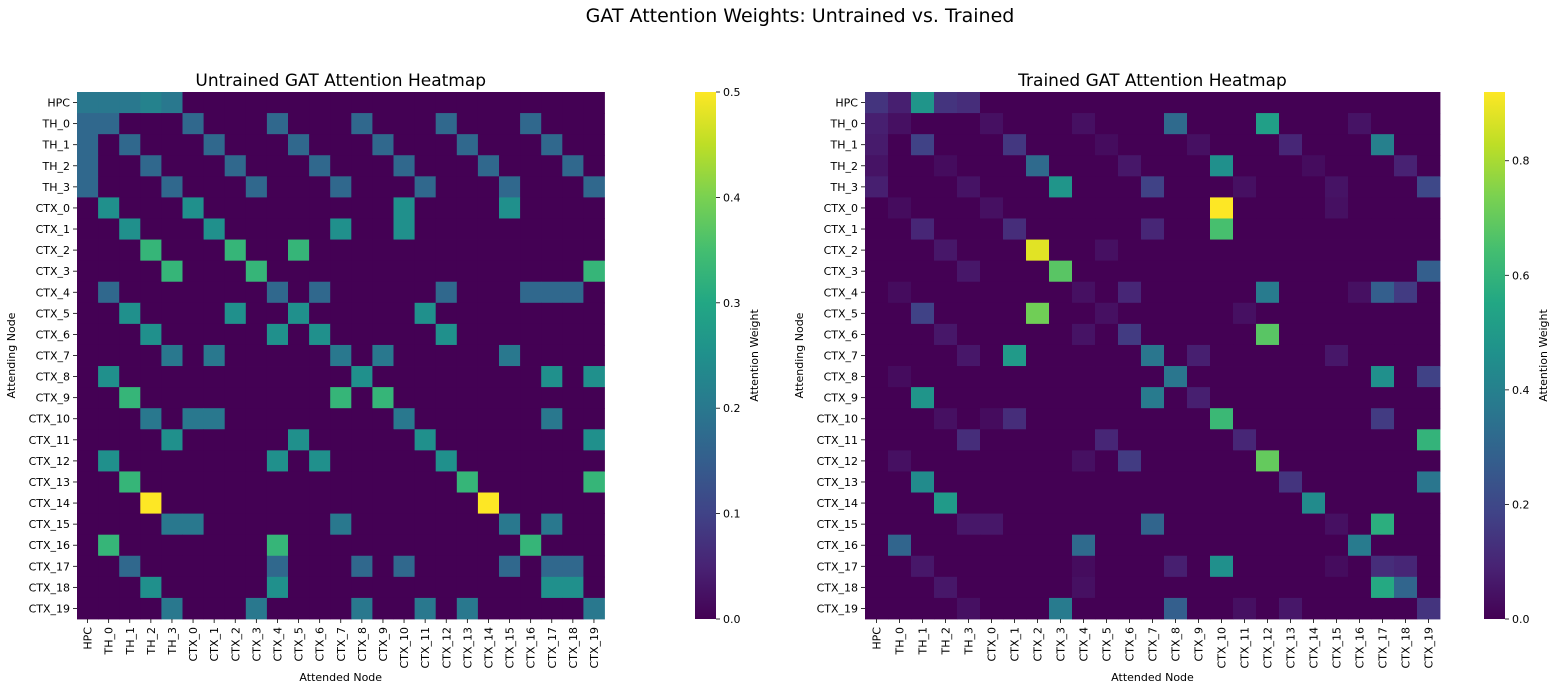 This screenshot has height=696, width=1560. I want to click on x-tick-label: CTX_0, so click(193, 644).